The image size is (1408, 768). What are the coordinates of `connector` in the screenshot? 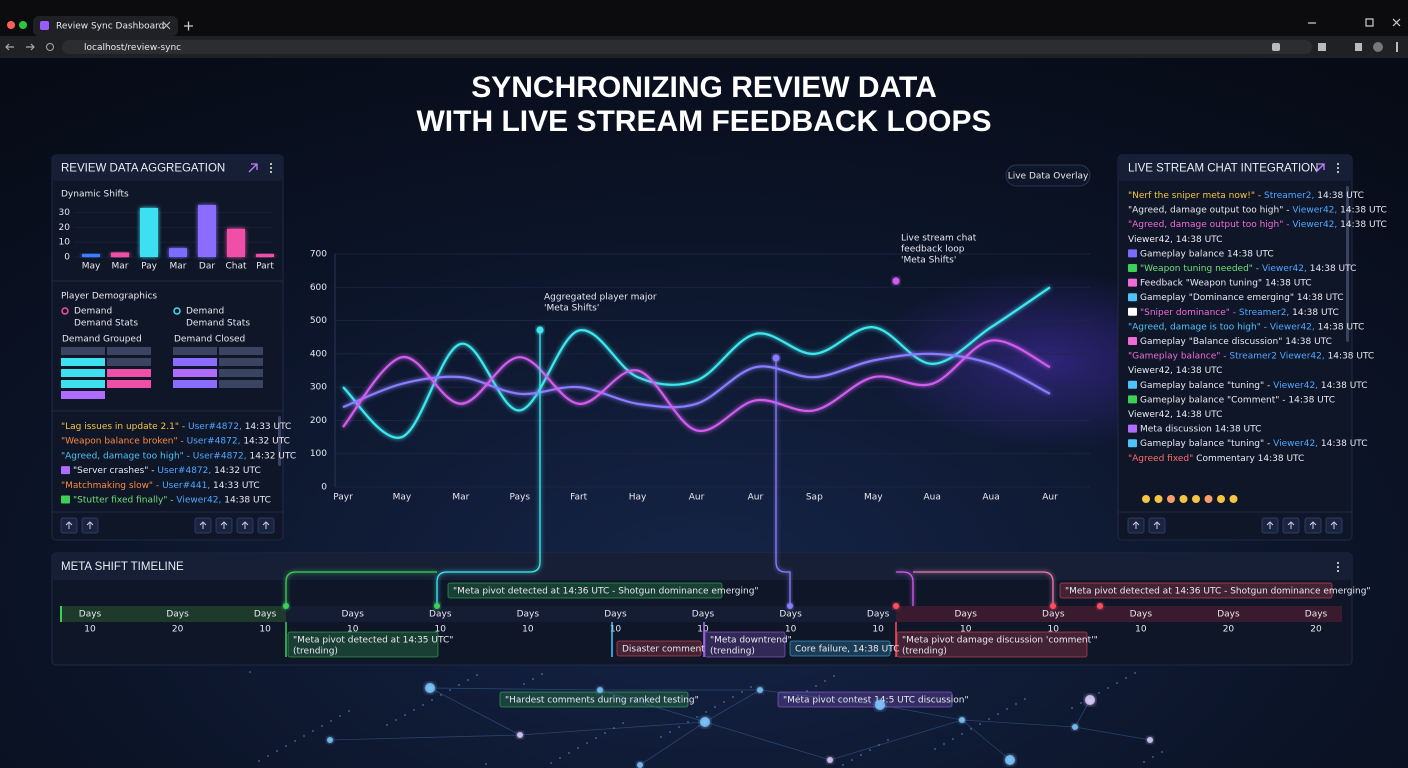 It's located at (488, 468).